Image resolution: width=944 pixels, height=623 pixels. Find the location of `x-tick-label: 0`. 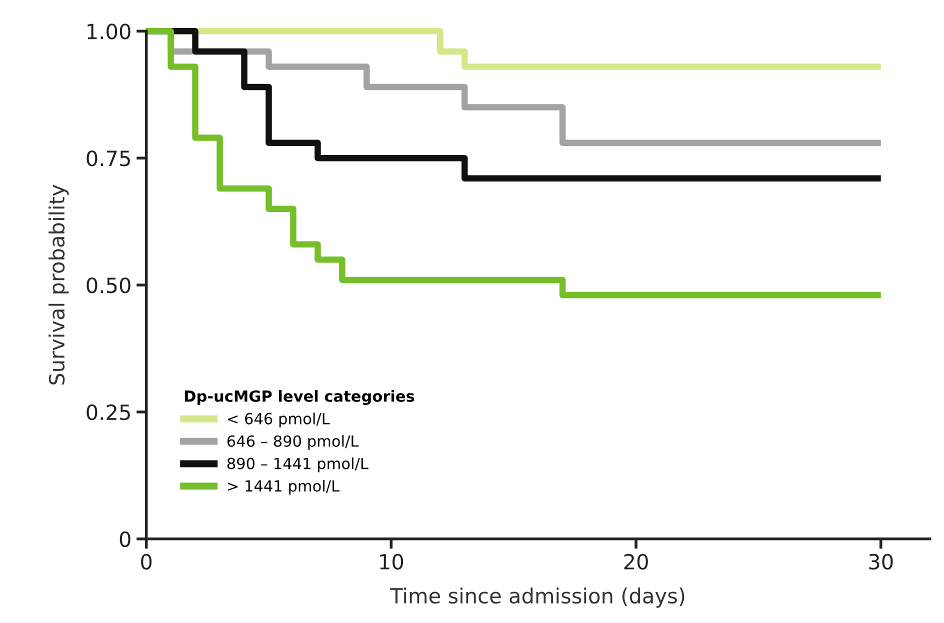

x-tick-label: 0 is located at coordinates (146, 562).